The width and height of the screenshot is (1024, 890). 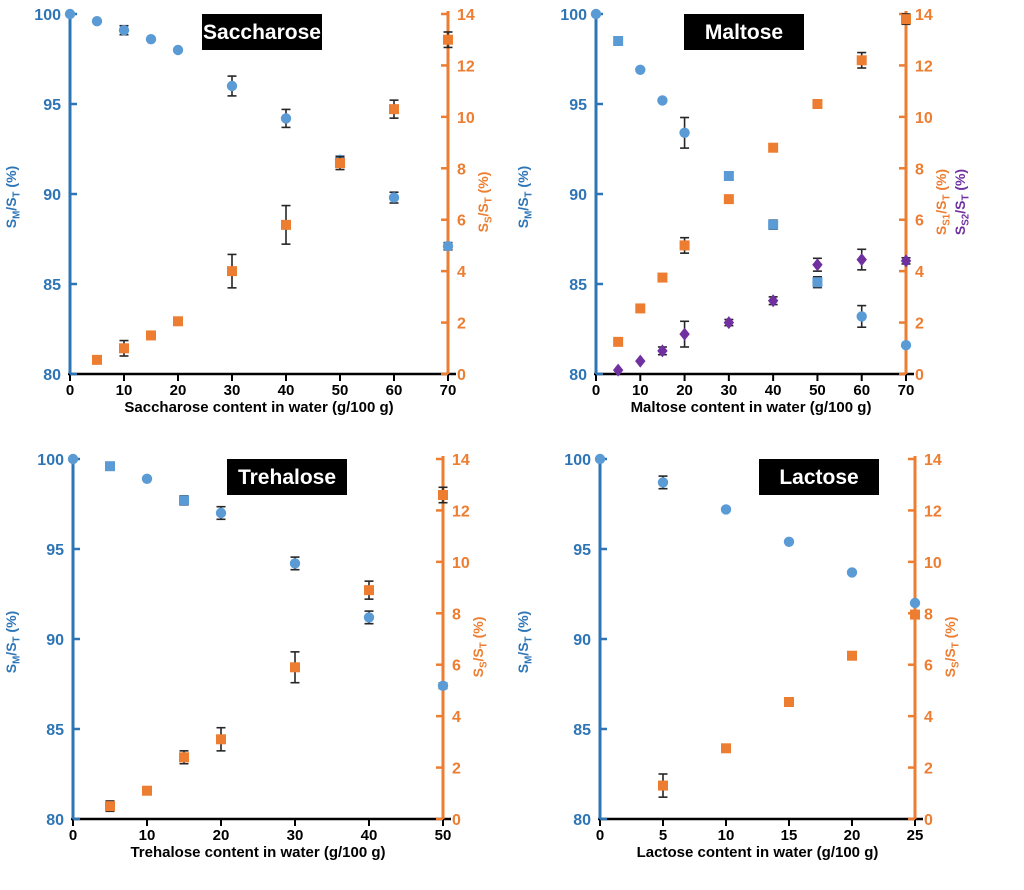 What do you see at coordinates (257, 852) in the screenshot?
I see `x-axis-title: Trehalose content in water (g/100 g)` at bounding box center [257, 852].